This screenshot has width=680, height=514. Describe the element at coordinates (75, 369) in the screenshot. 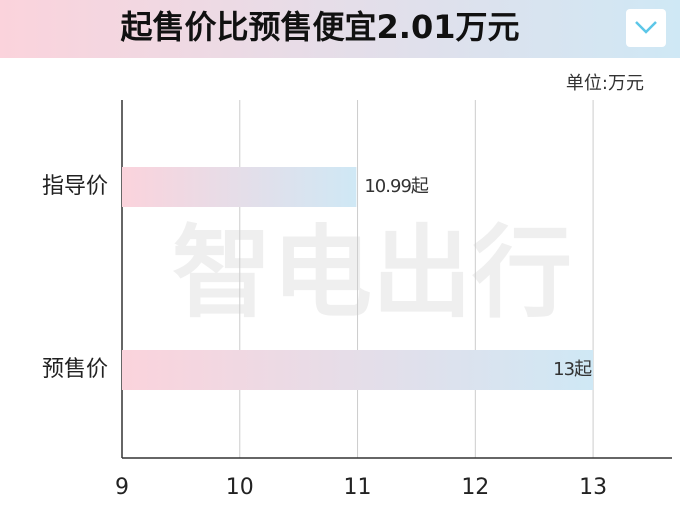

I see `y-tick-label: 预售价` at that location.